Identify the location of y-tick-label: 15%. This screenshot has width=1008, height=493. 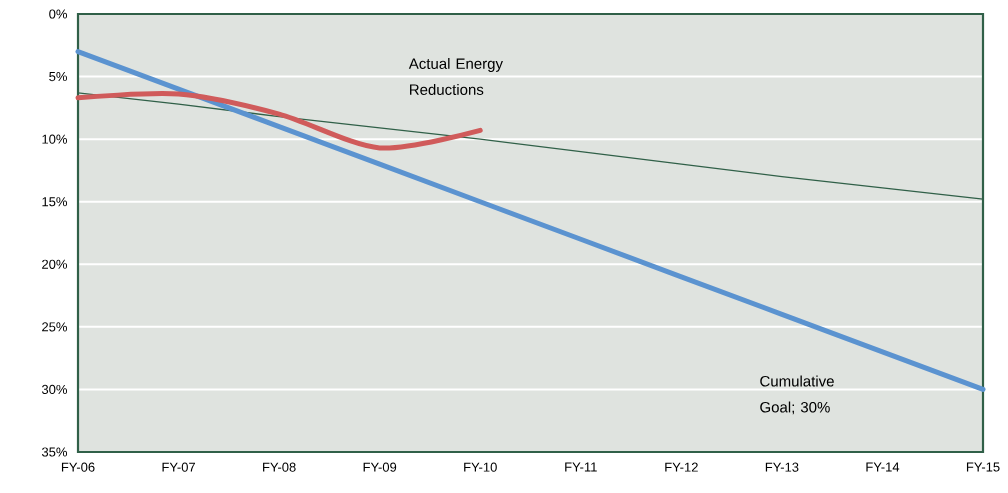
(54, 202).